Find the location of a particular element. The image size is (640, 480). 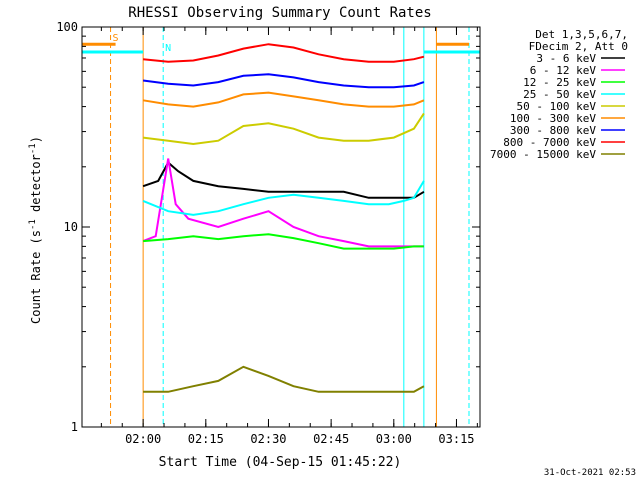

y-axis-label: Count Rate (s-1 detector-1) is located at coordinates (35, 230).